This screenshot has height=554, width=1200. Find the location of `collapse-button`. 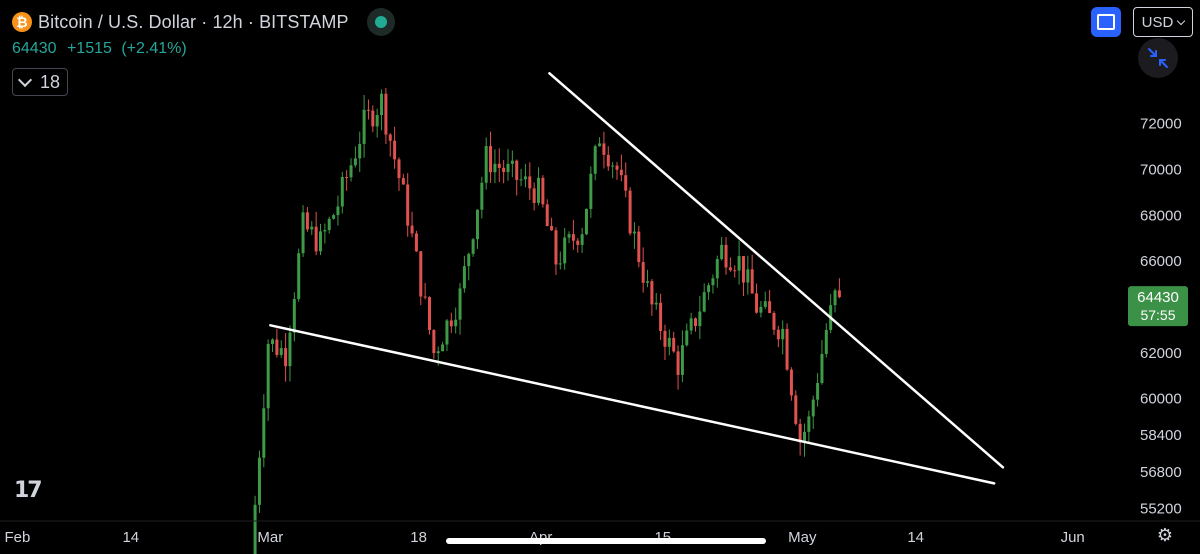

collapse-button is located at coordinates (1158, 58).